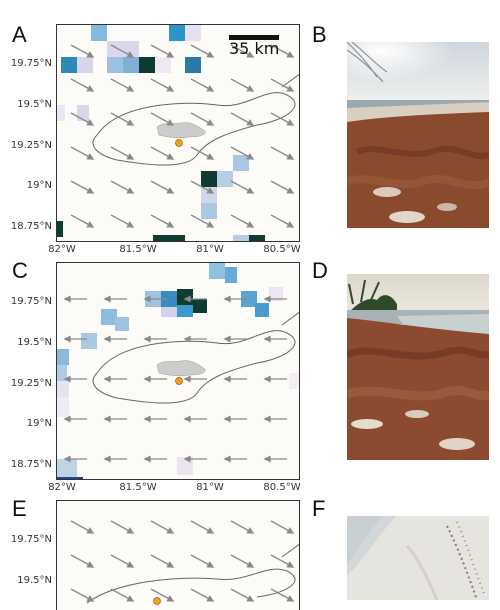 This screenshot has width=500, height=610. I want to click on y-tick-a-1: 19.5°N, so click(34, 104).